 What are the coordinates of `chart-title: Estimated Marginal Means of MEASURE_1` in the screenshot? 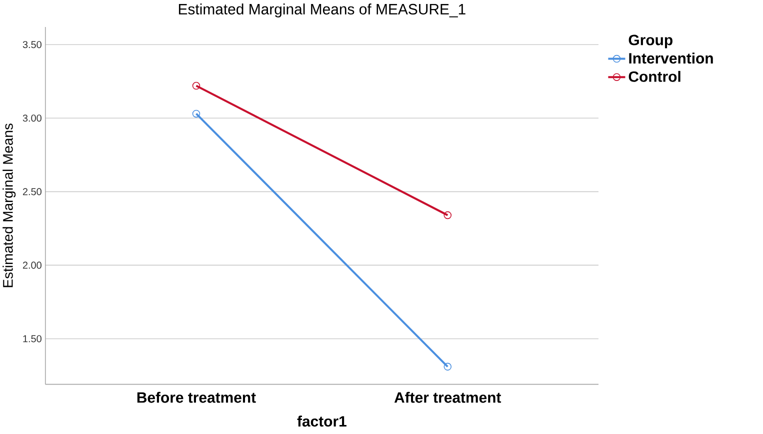 It's located at (322, 11).